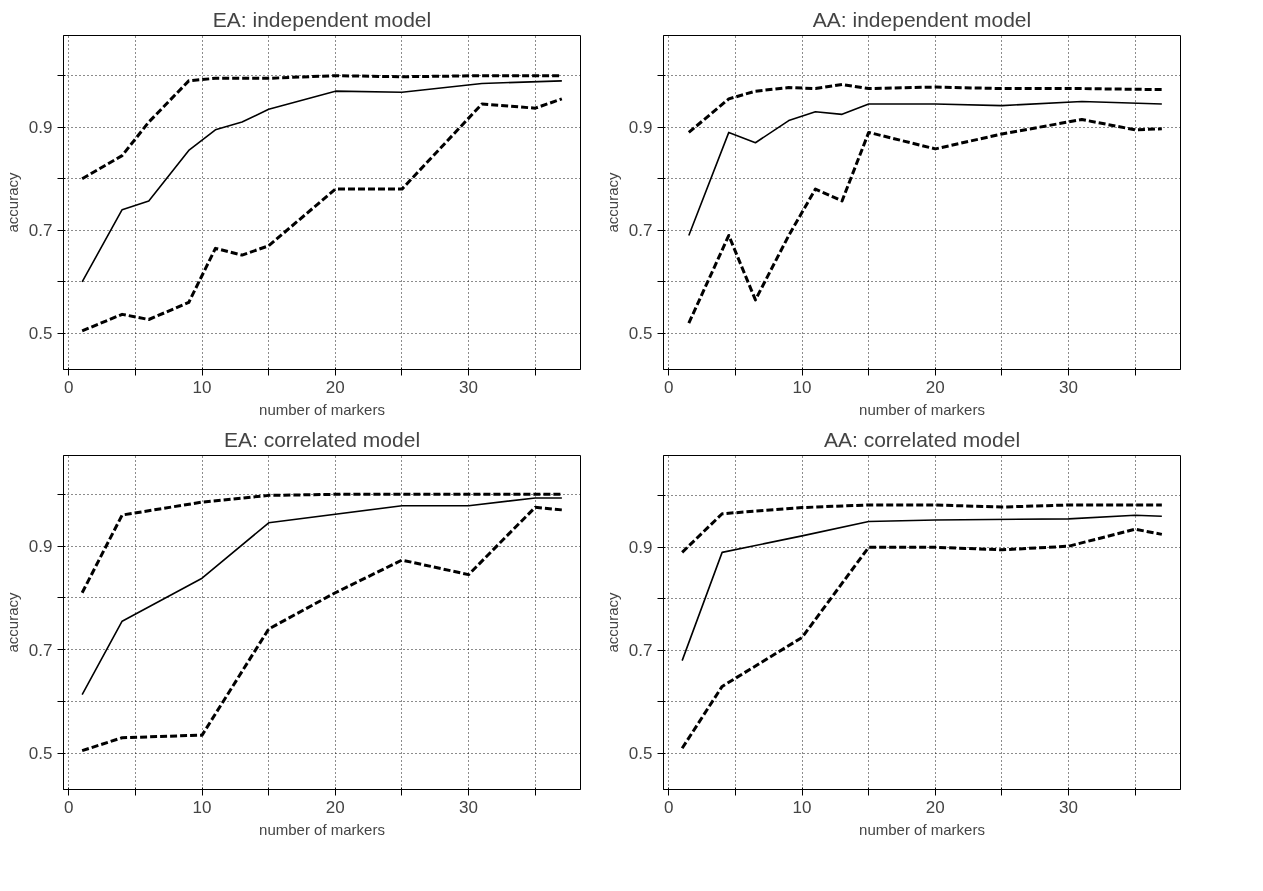 The image size is (1263, 891). Describe the element at coordinates (322, 19) in the screenshot. I see `chart-title: EA: independent model` at that location.